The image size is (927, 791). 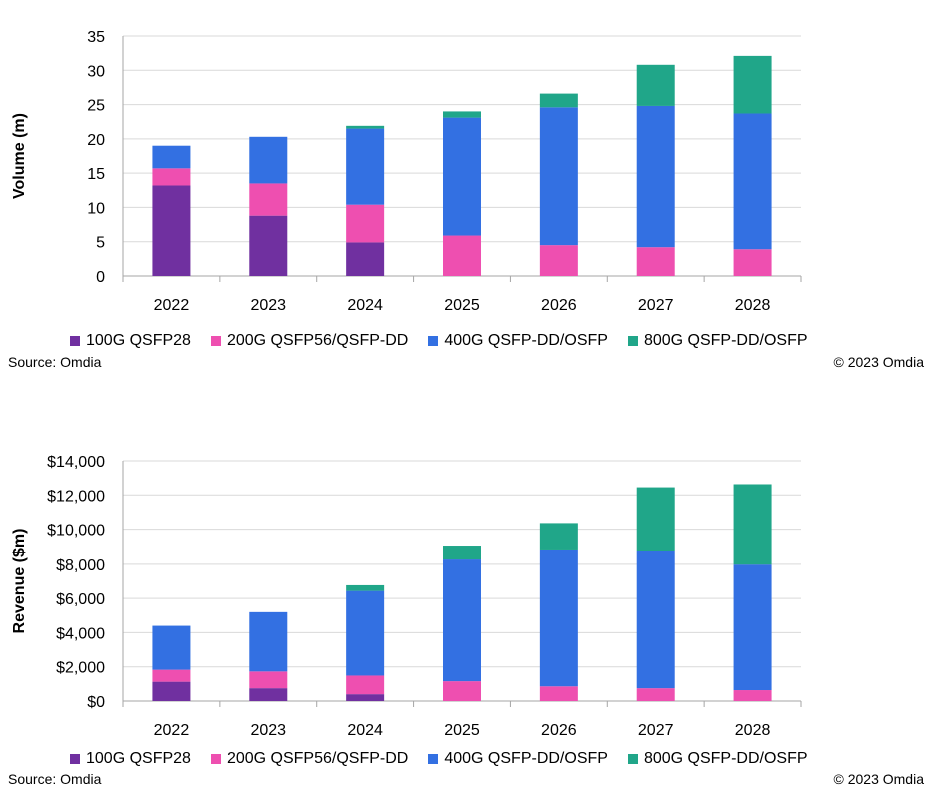 What do you see at coordinates (268, 641) in the screenshot?
I see `bar-segment-400g-qsfp-dd-osfp-2023` at bounding box center [268, 641].